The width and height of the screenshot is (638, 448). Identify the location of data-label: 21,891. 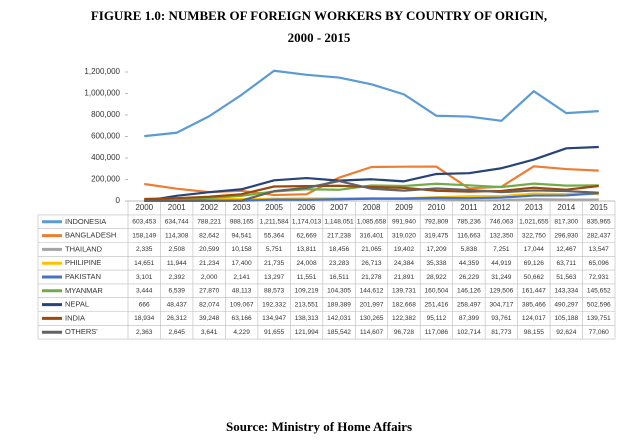
(404, 277).